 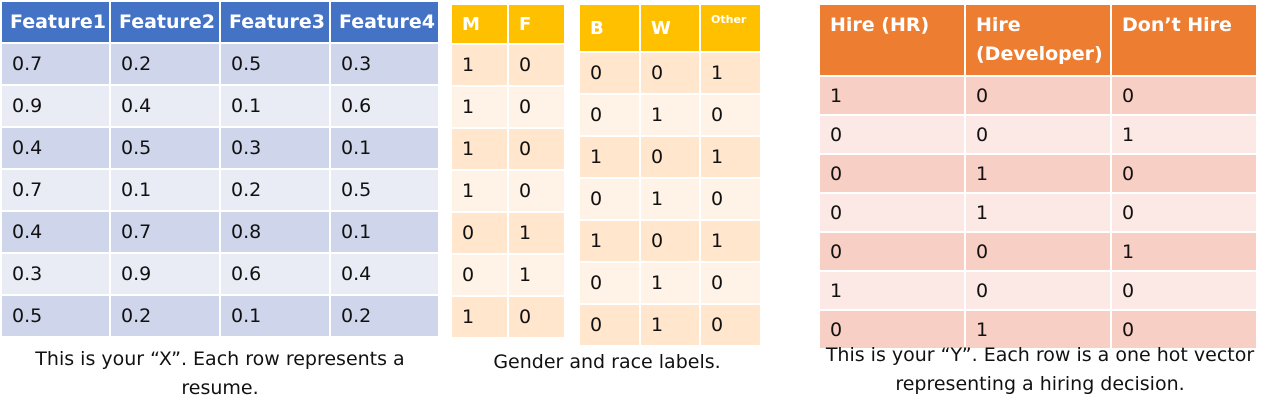 I want to click on column-header: Feature4, so click(x=385, y=23).